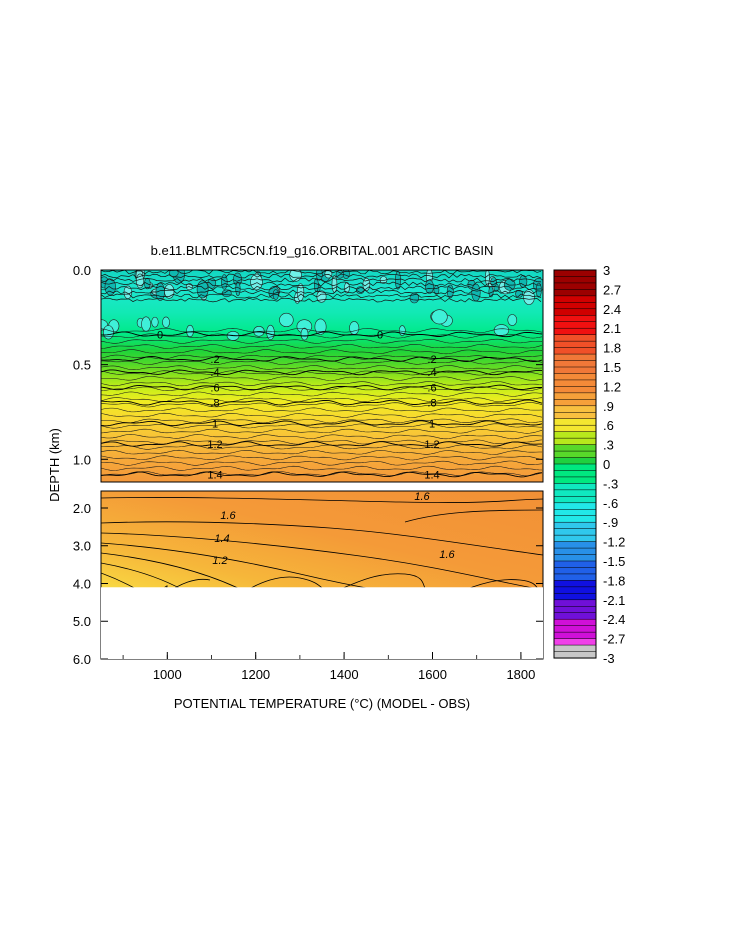  Describe the element at coordinates (610, 503) in the screenshot. I see `colorbar-label: -.6` at that location.